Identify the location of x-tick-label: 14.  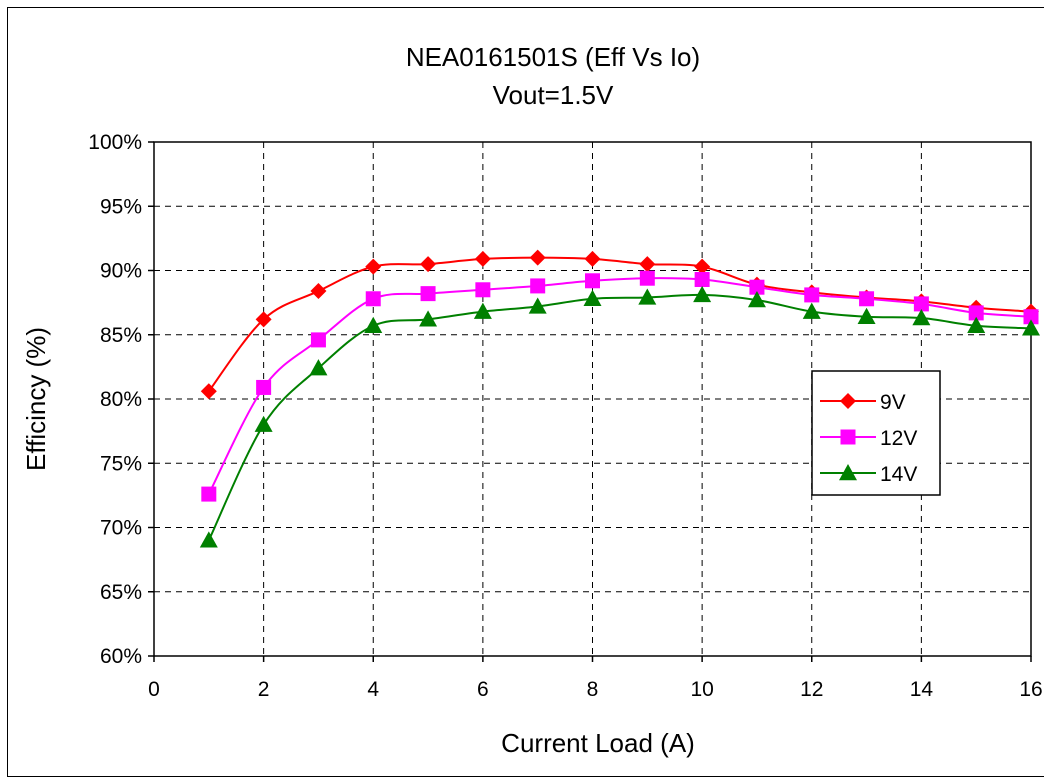
(922, 689).